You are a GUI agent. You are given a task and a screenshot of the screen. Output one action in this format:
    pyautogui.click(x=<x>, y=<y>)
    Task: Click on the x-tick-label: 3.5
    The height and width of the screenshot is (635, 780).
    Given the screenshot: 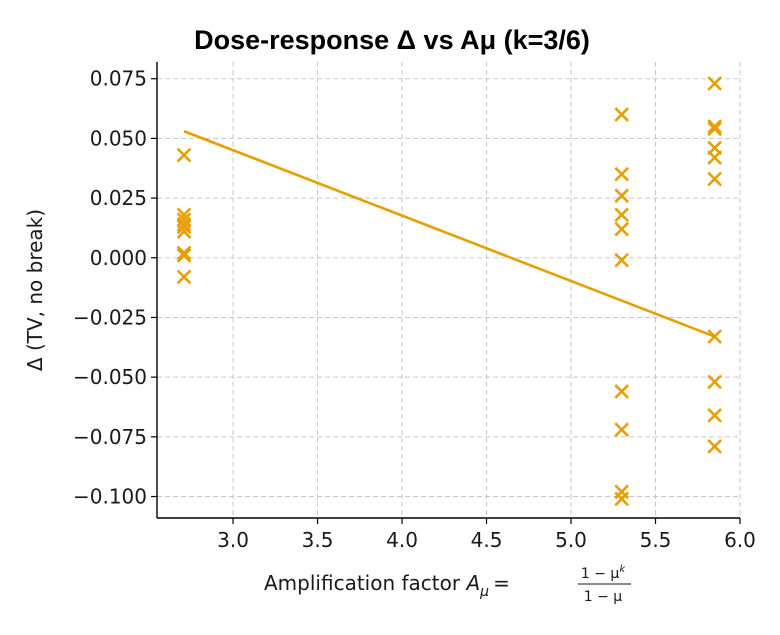 What is the action you would take?
    pyautogui.click(x=318, y=540)
    